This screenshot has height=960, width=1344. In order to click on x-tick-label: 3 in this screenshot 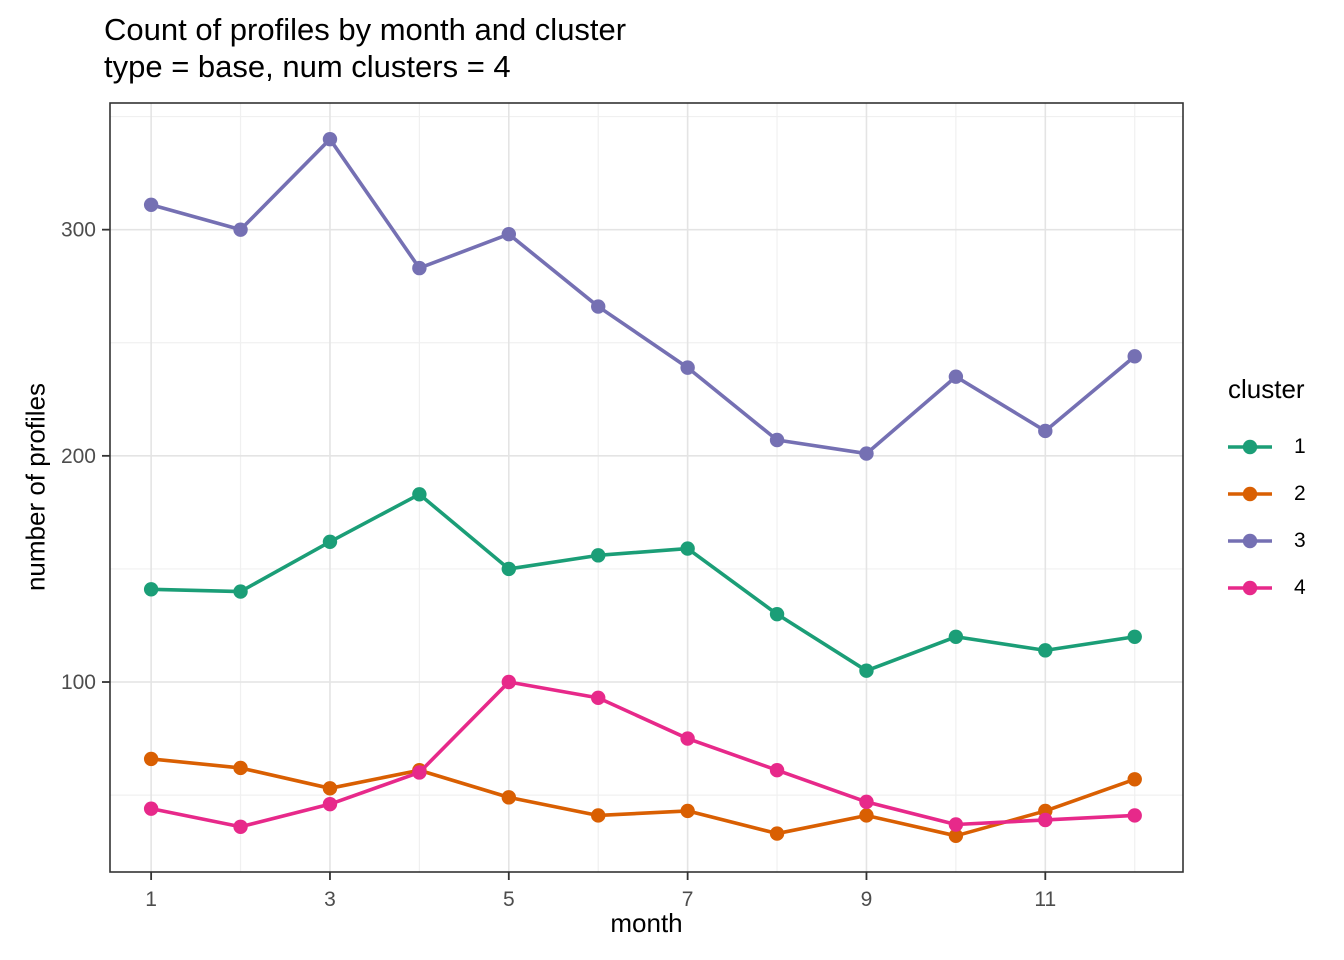, I will do `click(330, 899)`.